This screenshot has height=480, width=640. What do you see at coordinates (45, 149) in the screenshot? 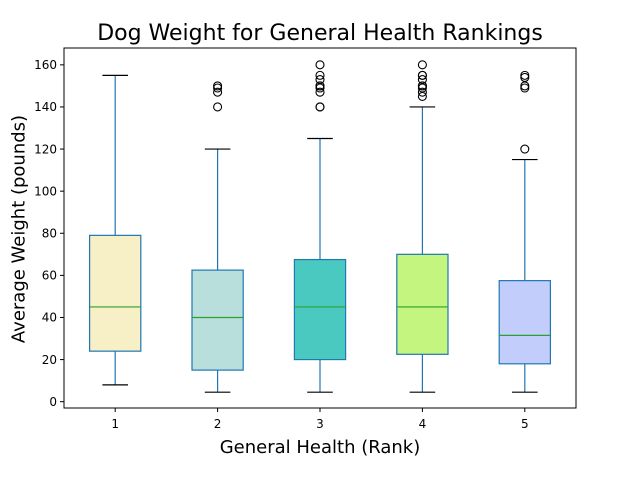
I see `y-tick-label: 120` at bounding box center [45, 149].